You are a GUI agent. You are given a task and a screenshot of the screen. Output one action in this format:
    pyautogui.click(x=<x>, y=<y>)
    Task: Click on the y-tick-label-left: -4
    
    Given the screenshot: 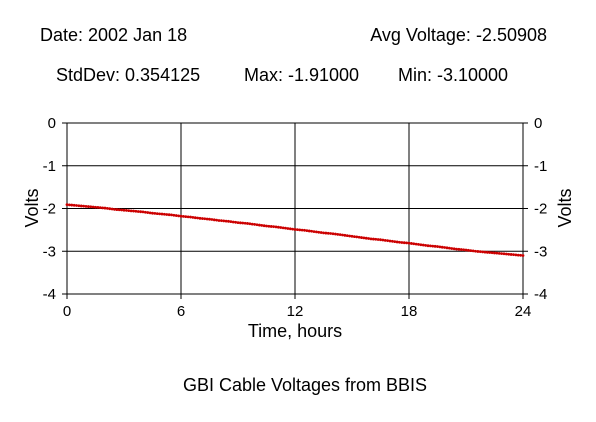 What is the action you would take?
    pyautogui.click(x=49, y=294)
    